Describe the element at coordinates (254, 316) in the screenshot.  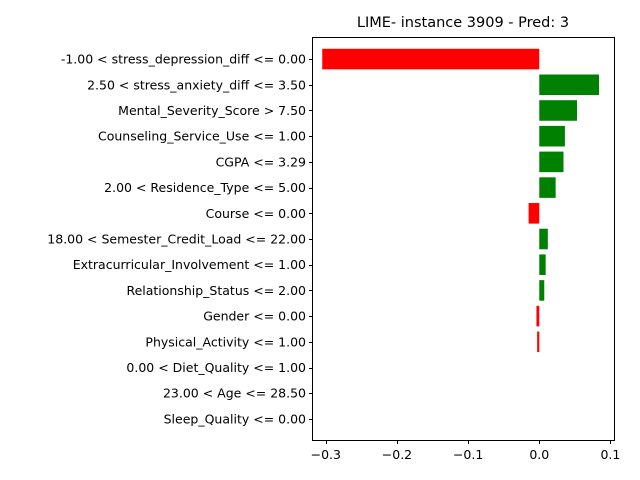
I see `y-tick-label-10: Gender <= 0.00` at that location.